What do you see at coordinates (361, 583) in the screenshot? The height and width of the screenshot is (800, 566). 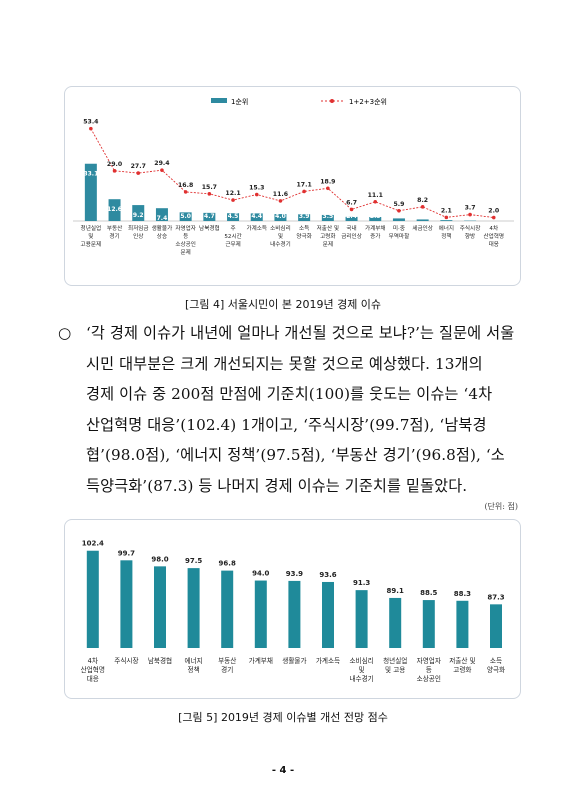 I see `bar-value-label: 91.3` at bounding box center [361, 583].